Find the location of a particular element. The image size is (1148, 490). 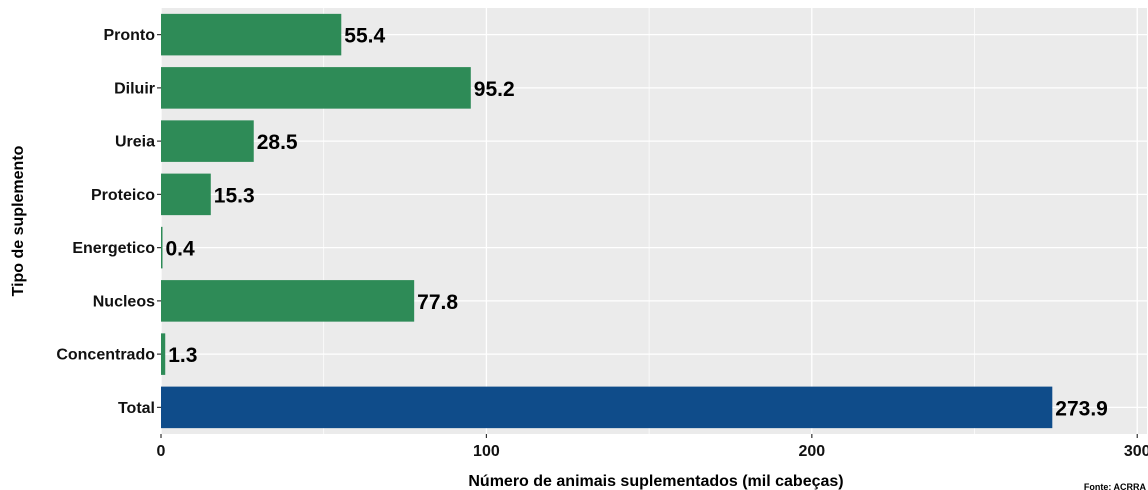

x-axis: 0 100 200 300 is located at coordinates (652, 447).